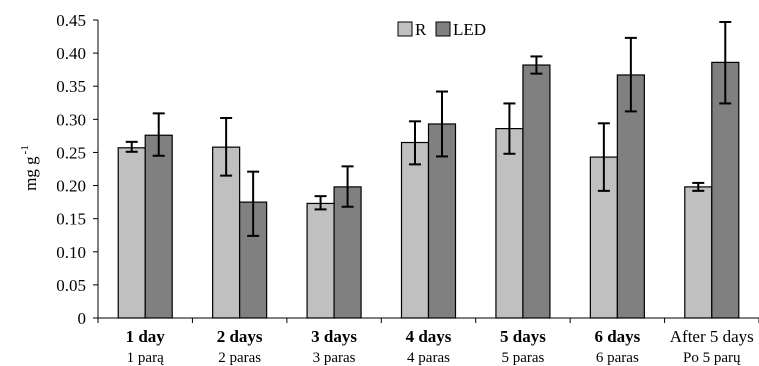 The width and height of the screenshot is (759, 366). I want to click on x-category-label: 2 days, so click(240, 336).